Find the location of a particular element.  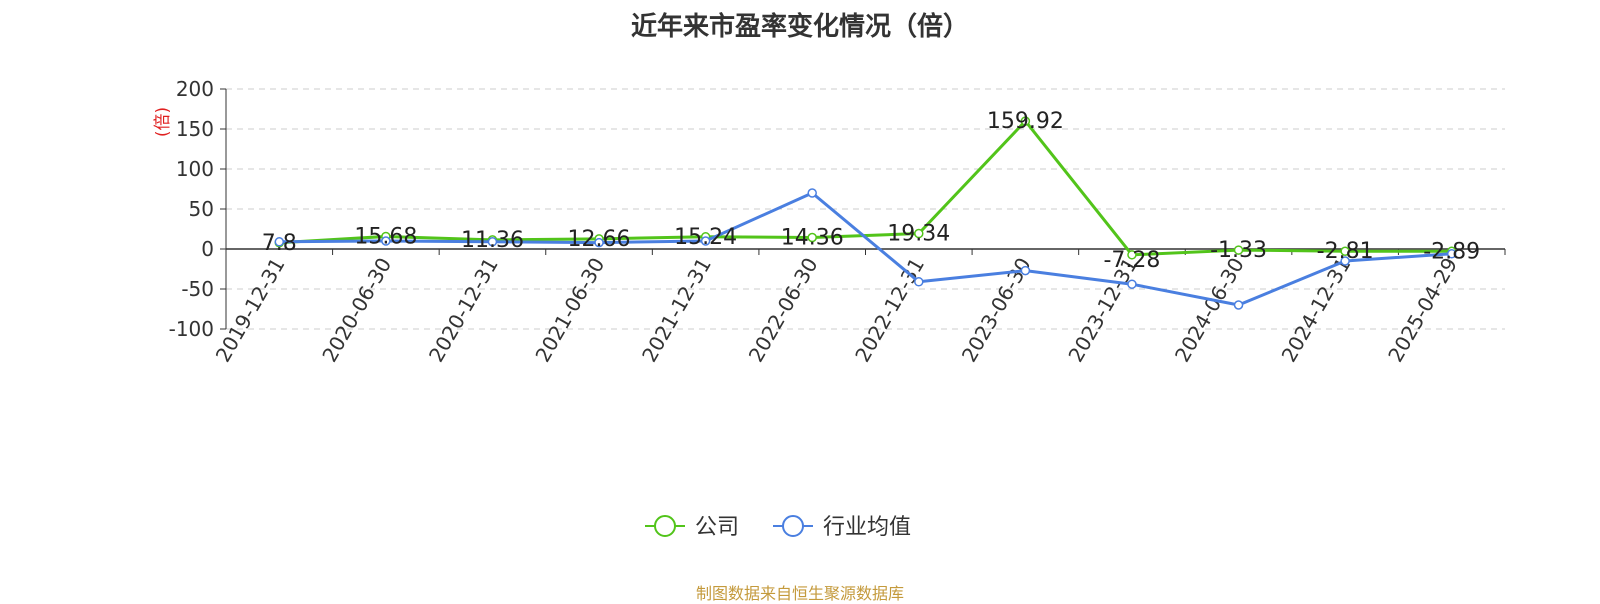

legend-label: 公司 is located at coordinates (717, 527).